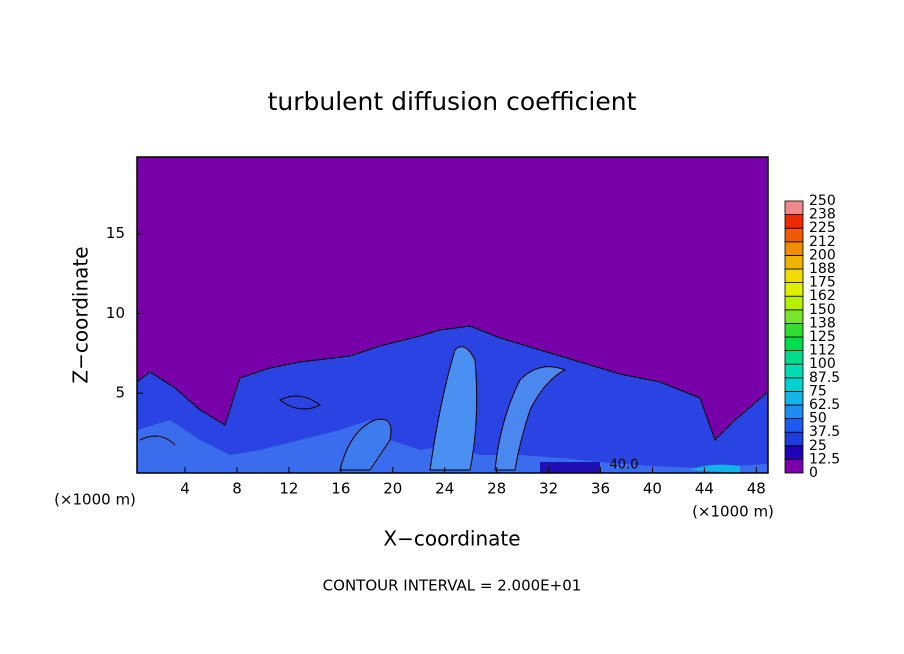 Image resolution: width=904 pixels, height=654 pixels. I want to click on x-tick-label: 32, so click(548, 489).